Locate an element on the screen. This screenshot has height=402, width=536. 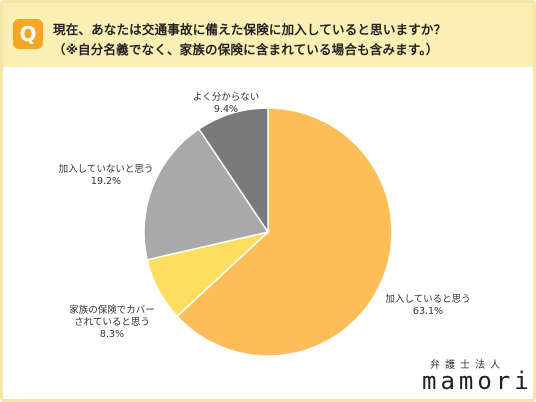
slice-value-label: 63.1% is located at coordinates (428, 311).